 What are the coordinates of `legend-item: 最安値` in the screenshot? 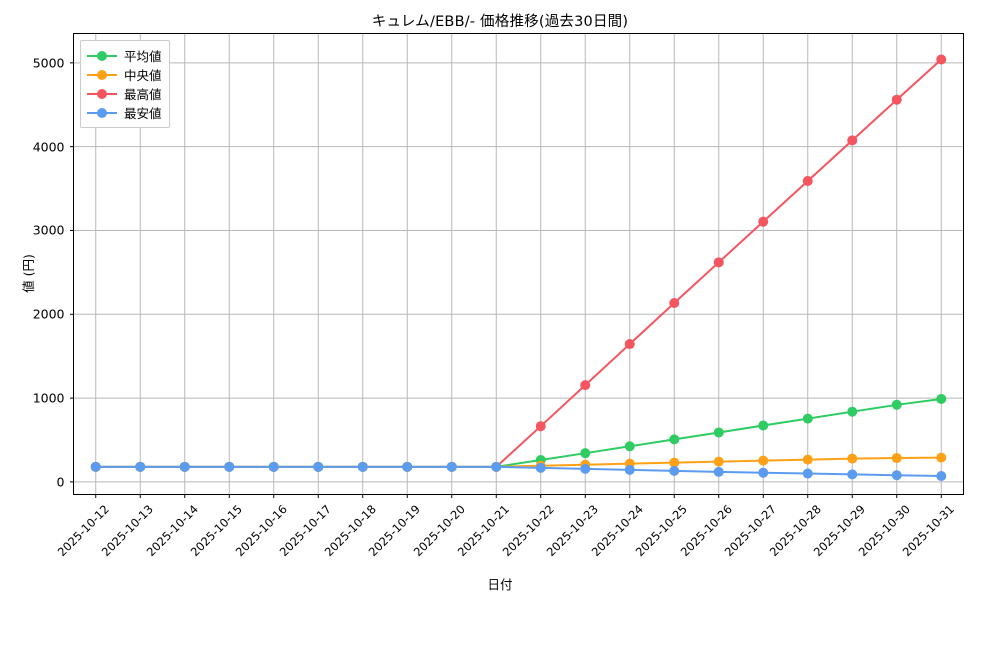 It's located at (124, 112).